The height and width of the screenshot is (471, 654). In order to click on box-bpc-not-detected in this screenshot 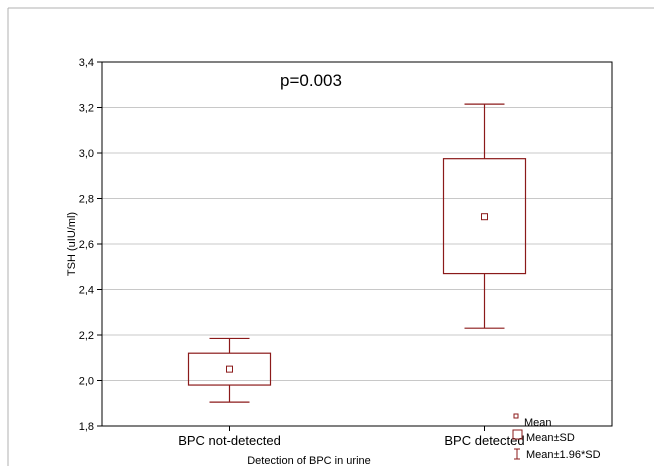, I will do `click(229, 370)`.